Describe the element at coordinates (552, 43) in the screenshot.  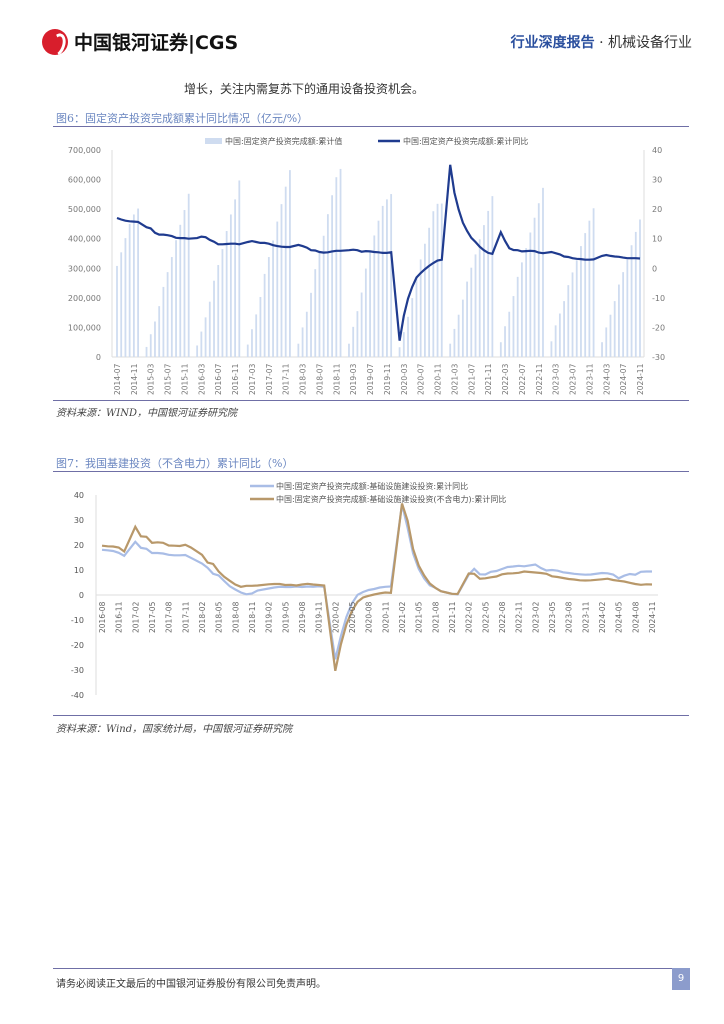
I see `report-type: 行业深度报告` at that location.